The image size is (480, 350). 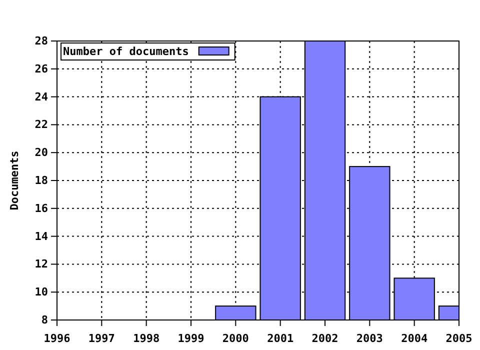 What do you see at coordinates (41, 264) in the screenshot?
I see `y-tick-label: 12` at bounding box center [41, 264].